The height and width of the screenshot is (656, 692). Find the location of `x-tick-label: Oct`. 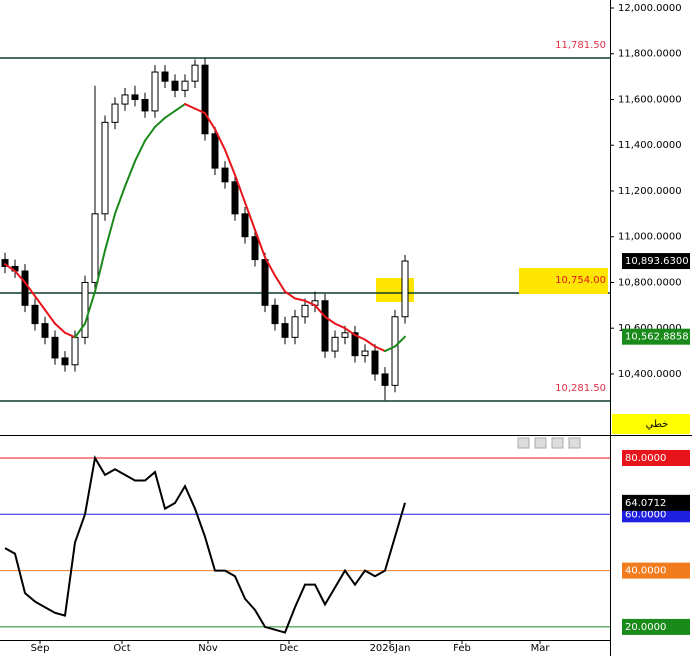

x-tick-label: Oct is located at coordinates (121, 648).